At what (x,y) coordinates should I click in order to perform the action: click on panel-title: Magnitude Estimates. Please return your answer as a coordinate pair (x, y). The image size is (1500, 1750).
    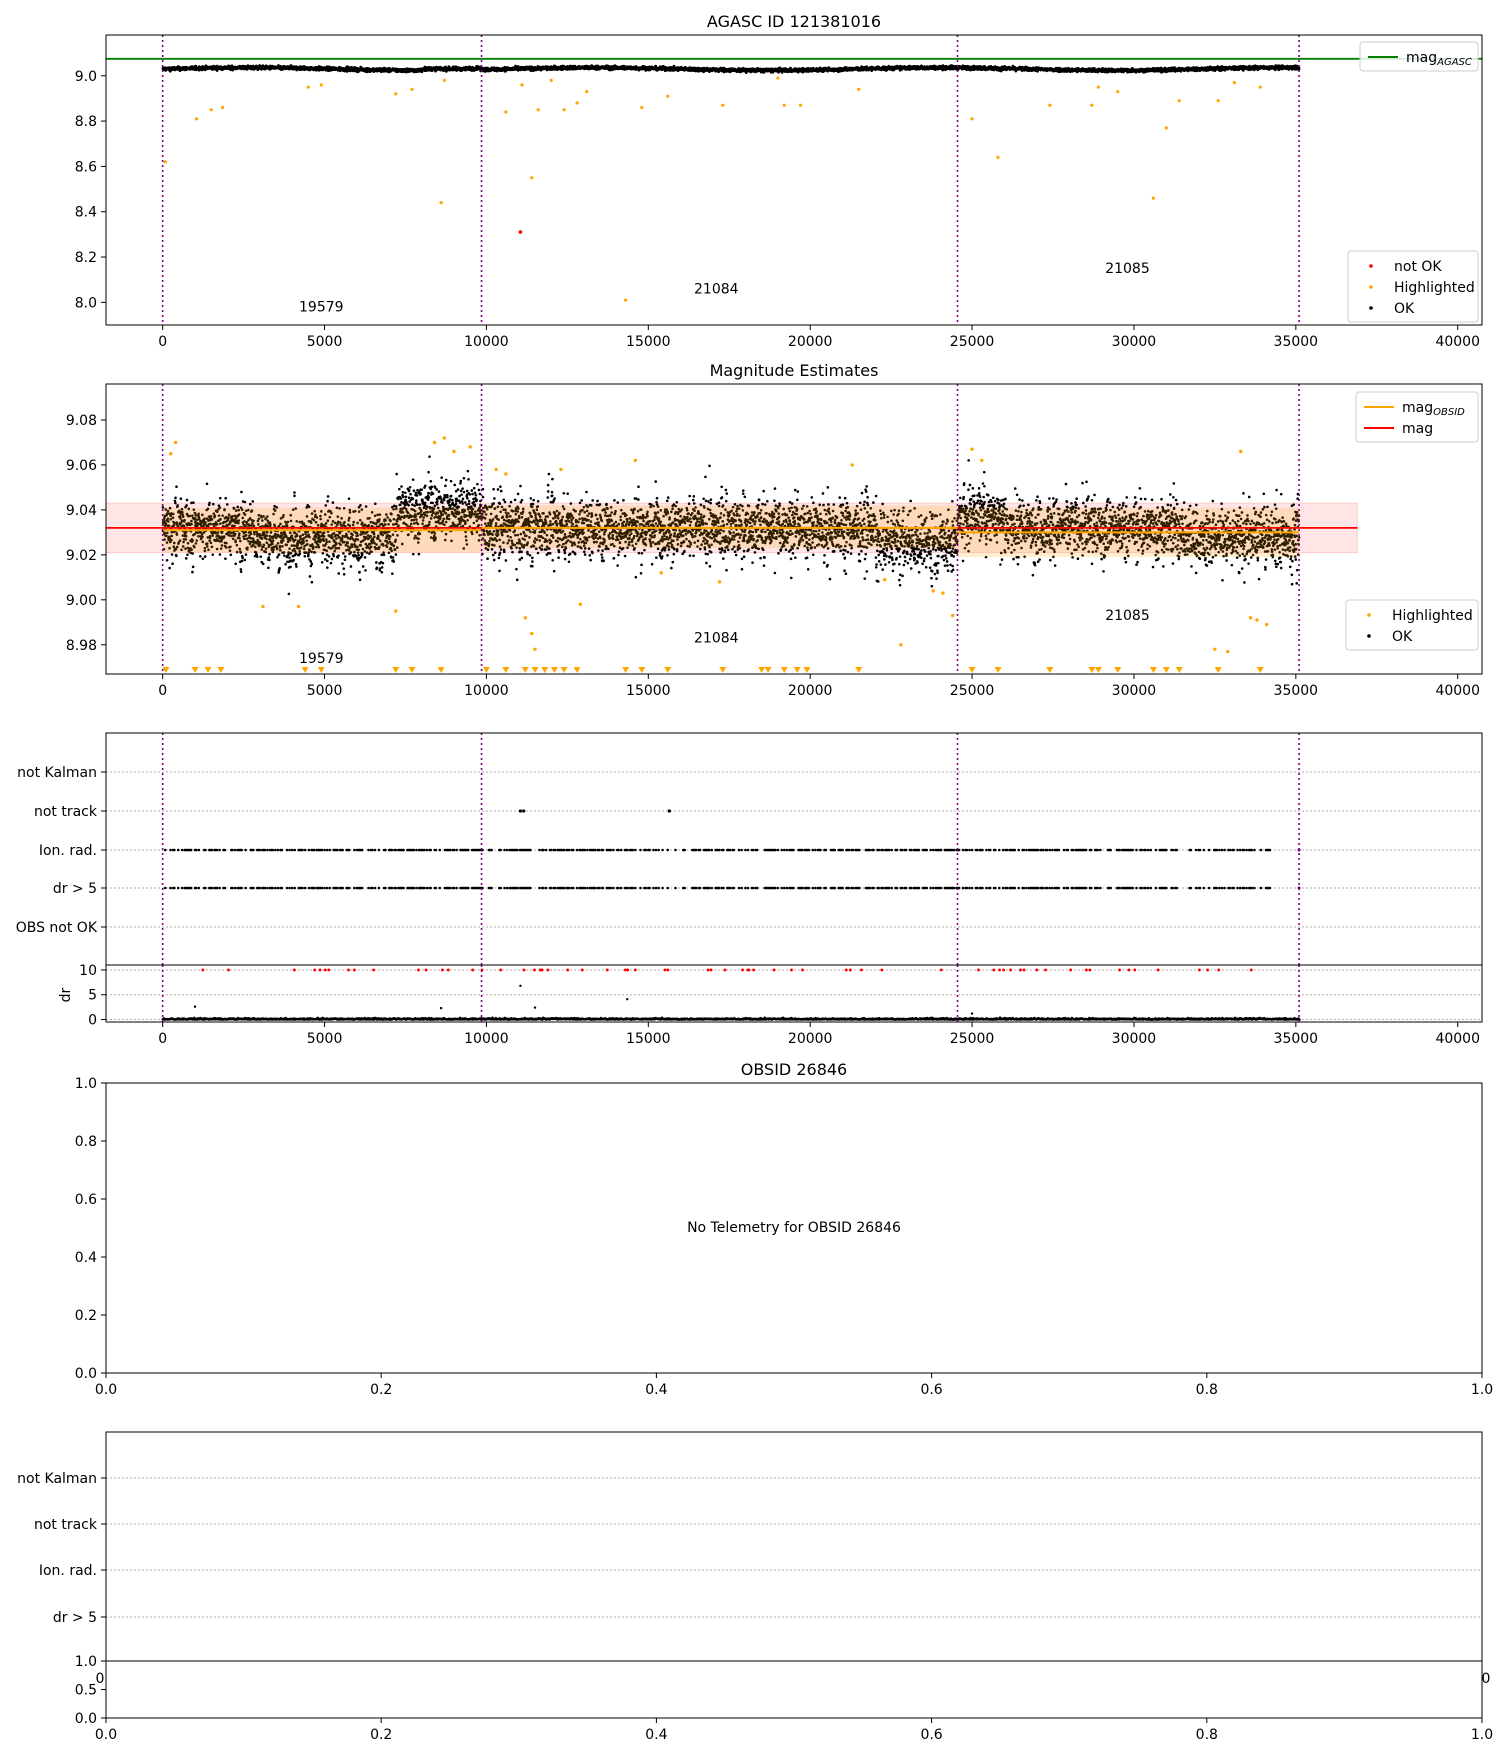
    Looking at the image, I should click on (794, 370).